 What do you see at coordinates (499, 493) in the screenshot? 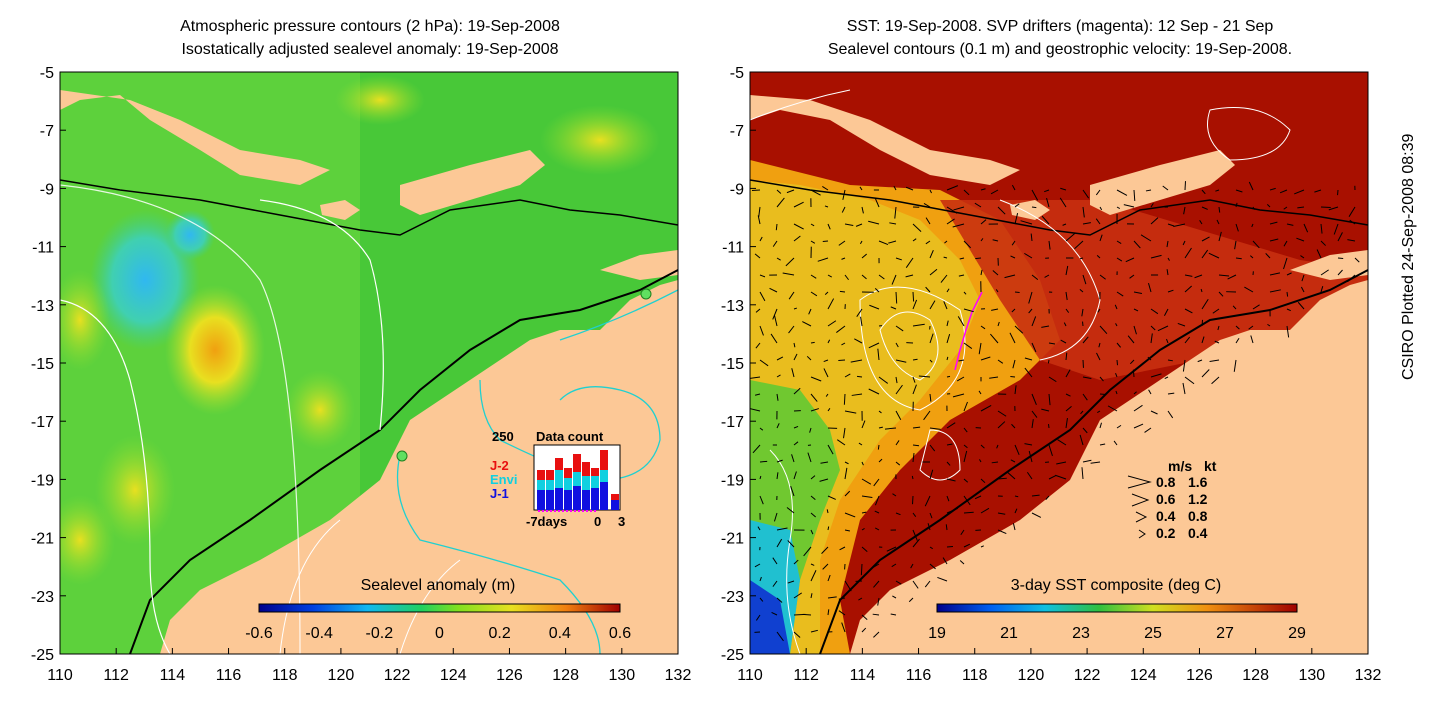
I see `inset-legend-j1: J-1` at bounding box center [499, 493].